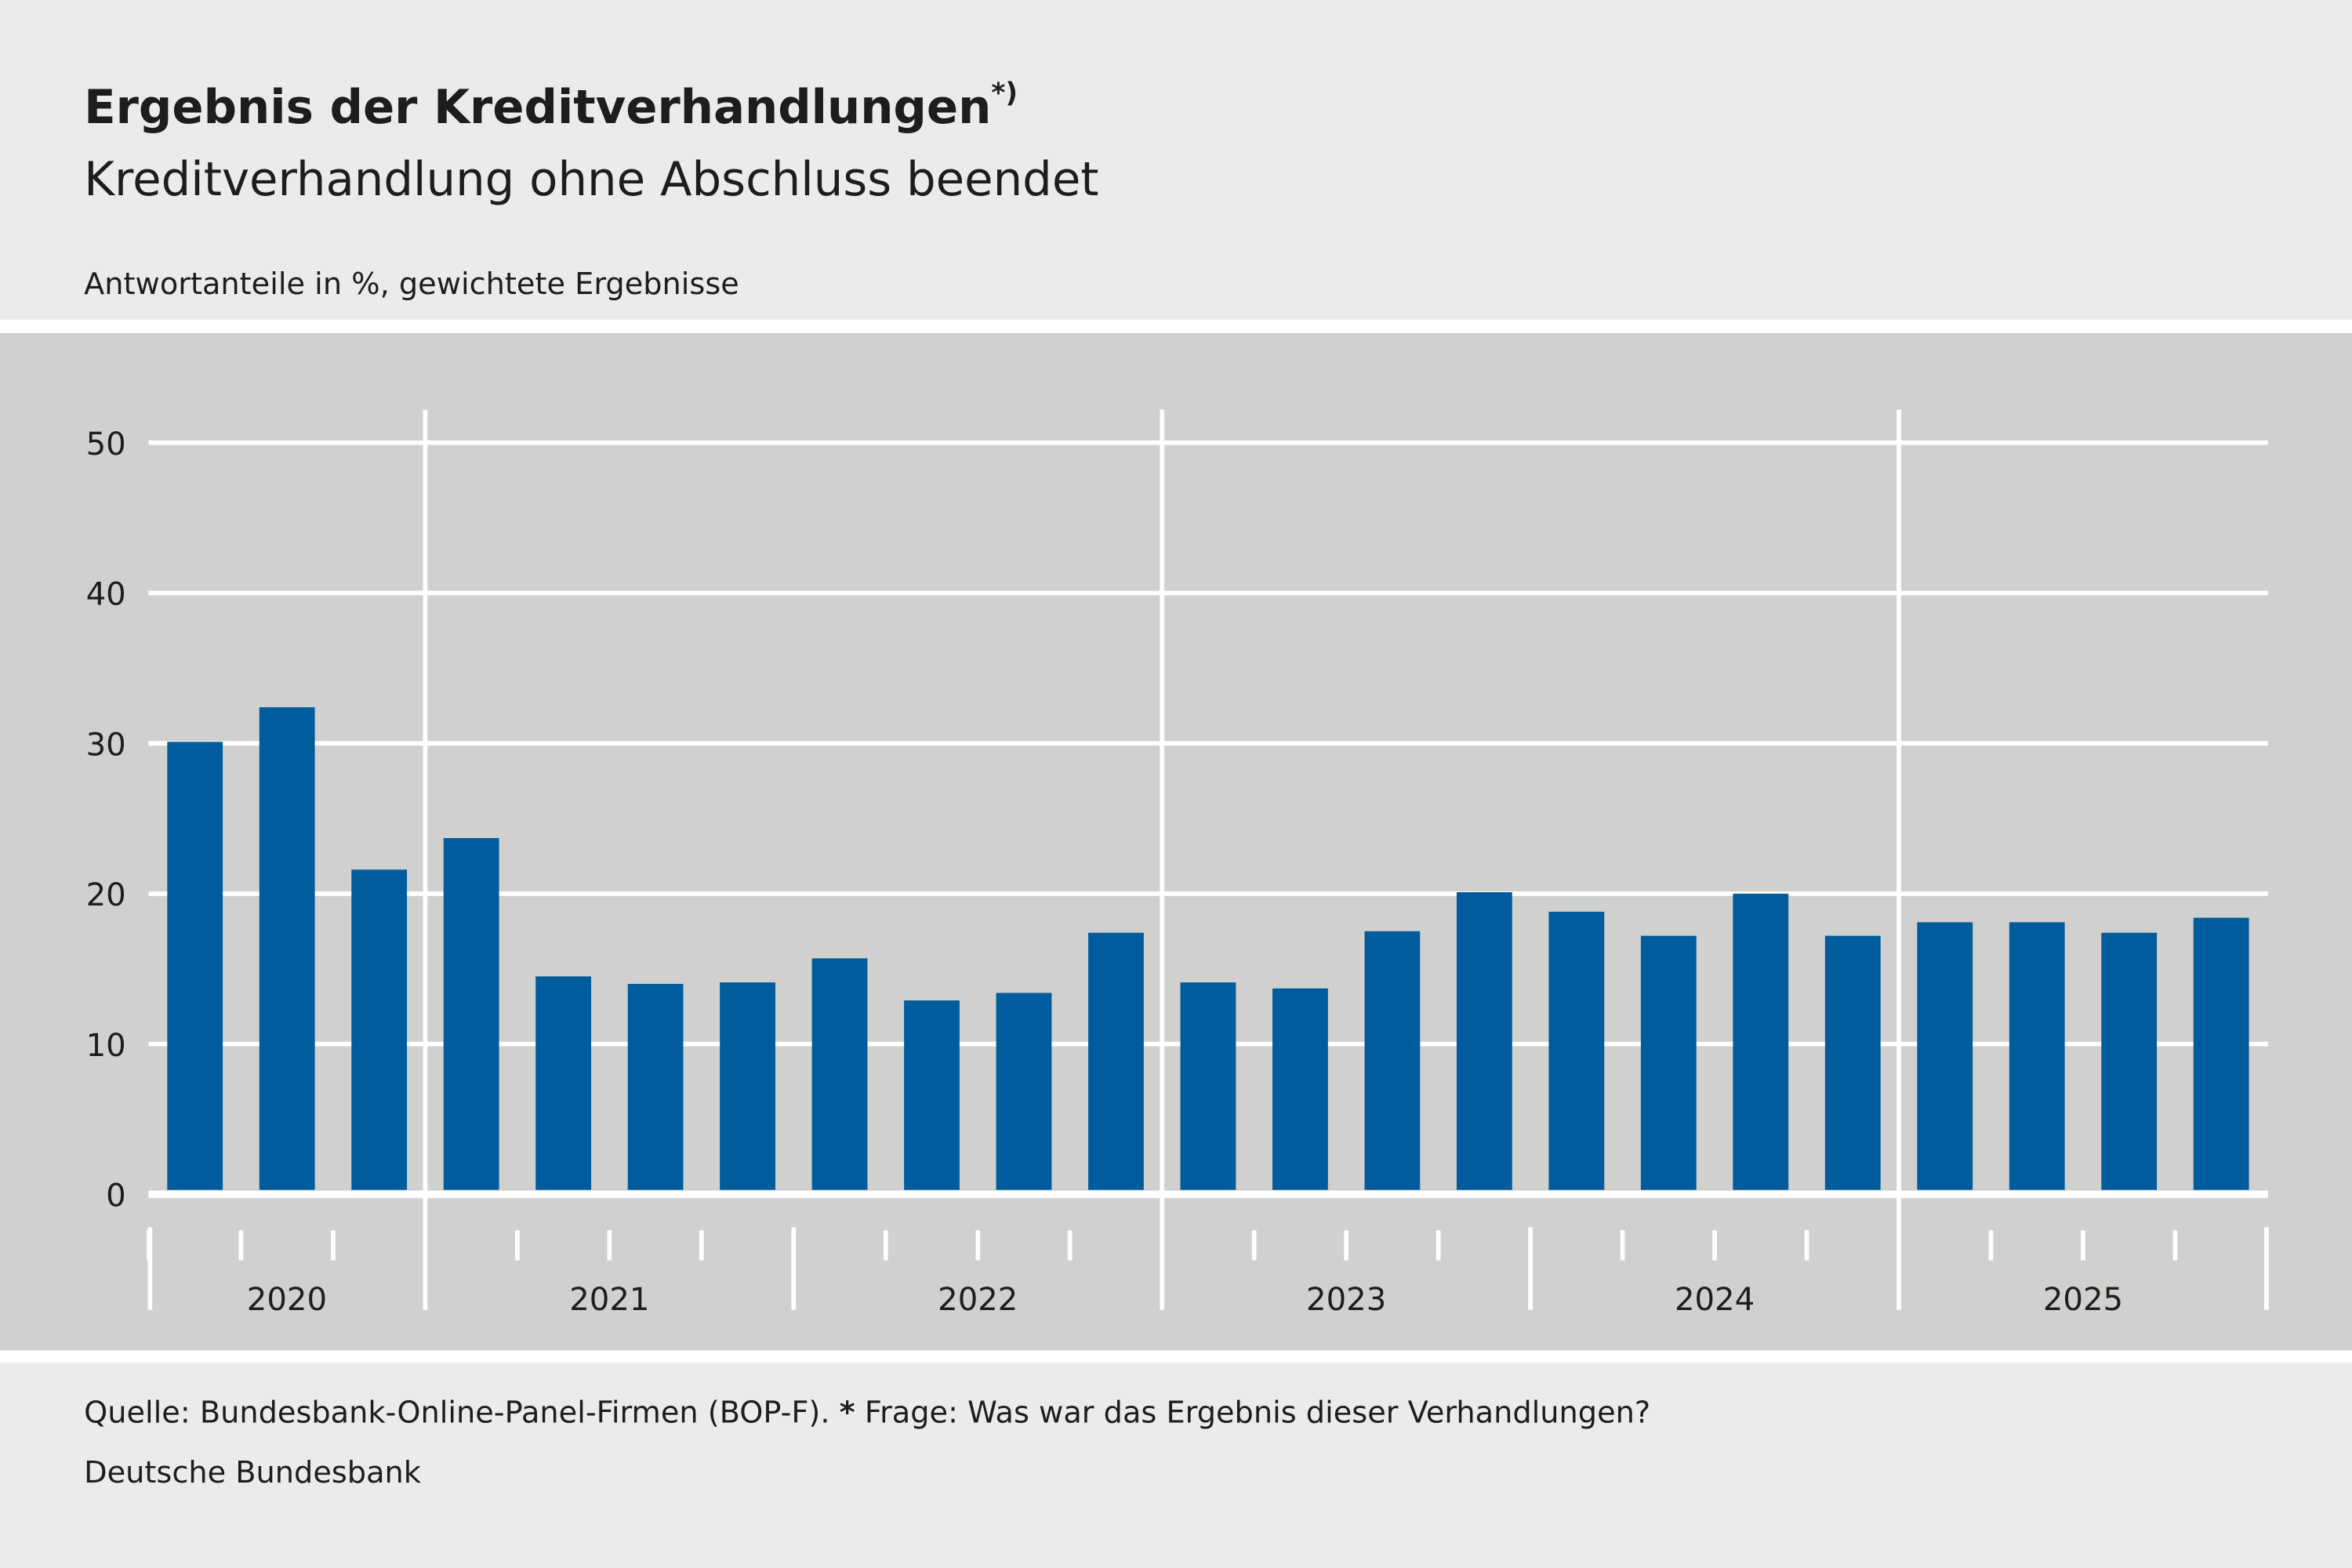 Image resolution: width=2352 pixels, height=1568 pixels. I want to click on y-tick-label: 30, so click(106, 745).